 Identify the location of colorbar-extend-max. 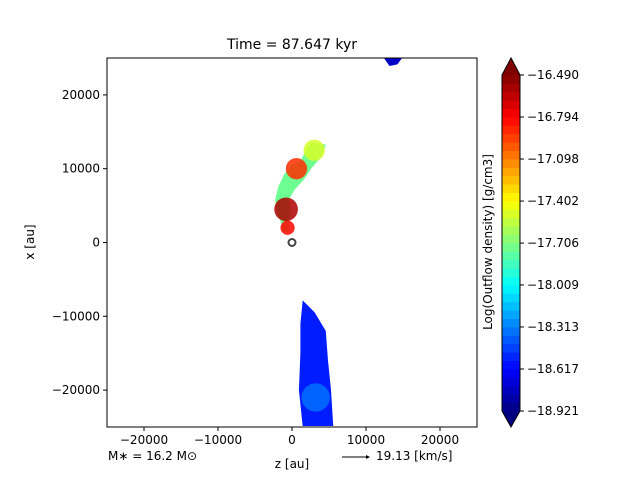
(511, 66).